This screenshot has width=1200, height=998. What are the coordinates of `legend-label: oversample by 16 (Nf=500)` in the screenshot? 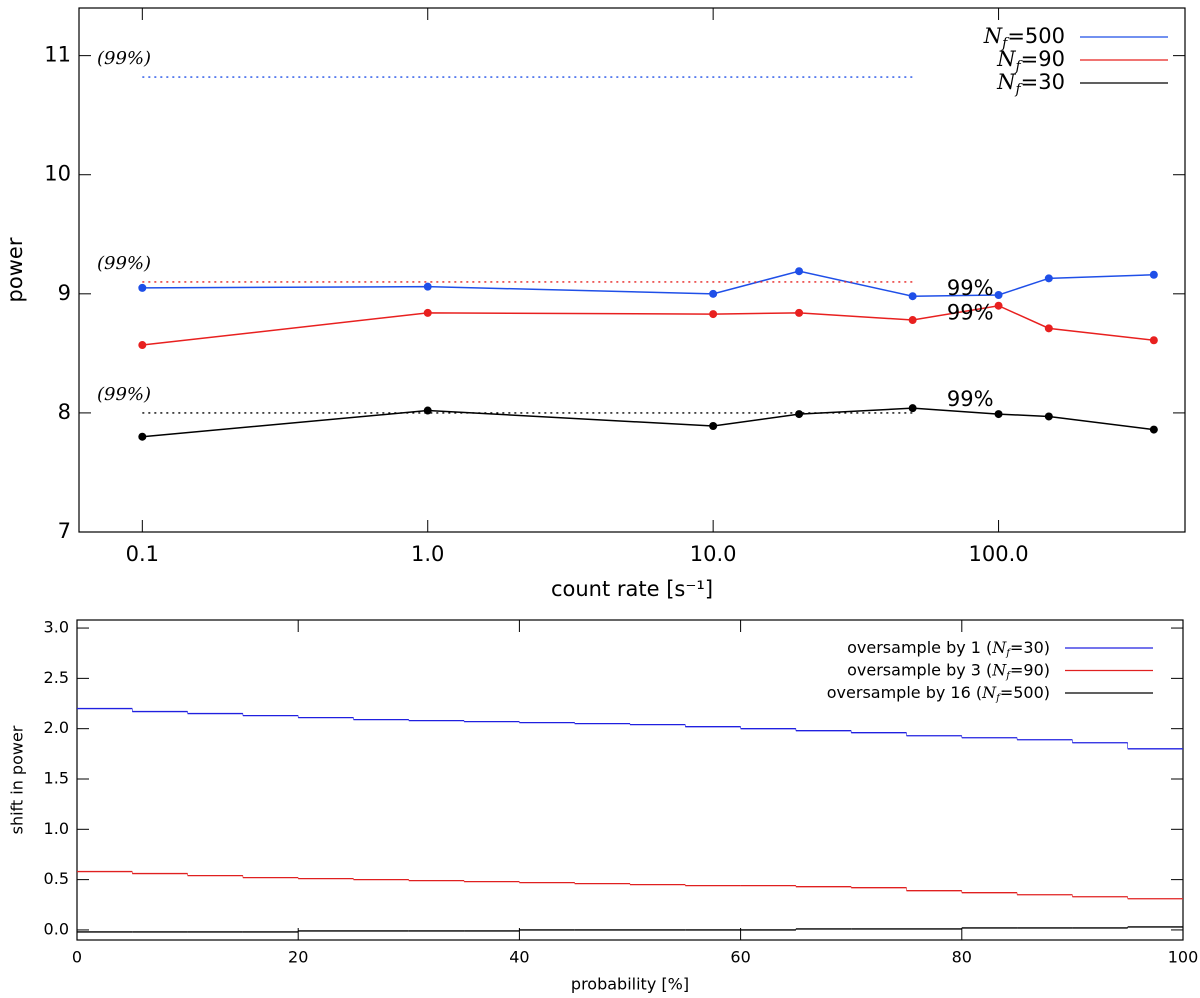 It's located at (938, 693).